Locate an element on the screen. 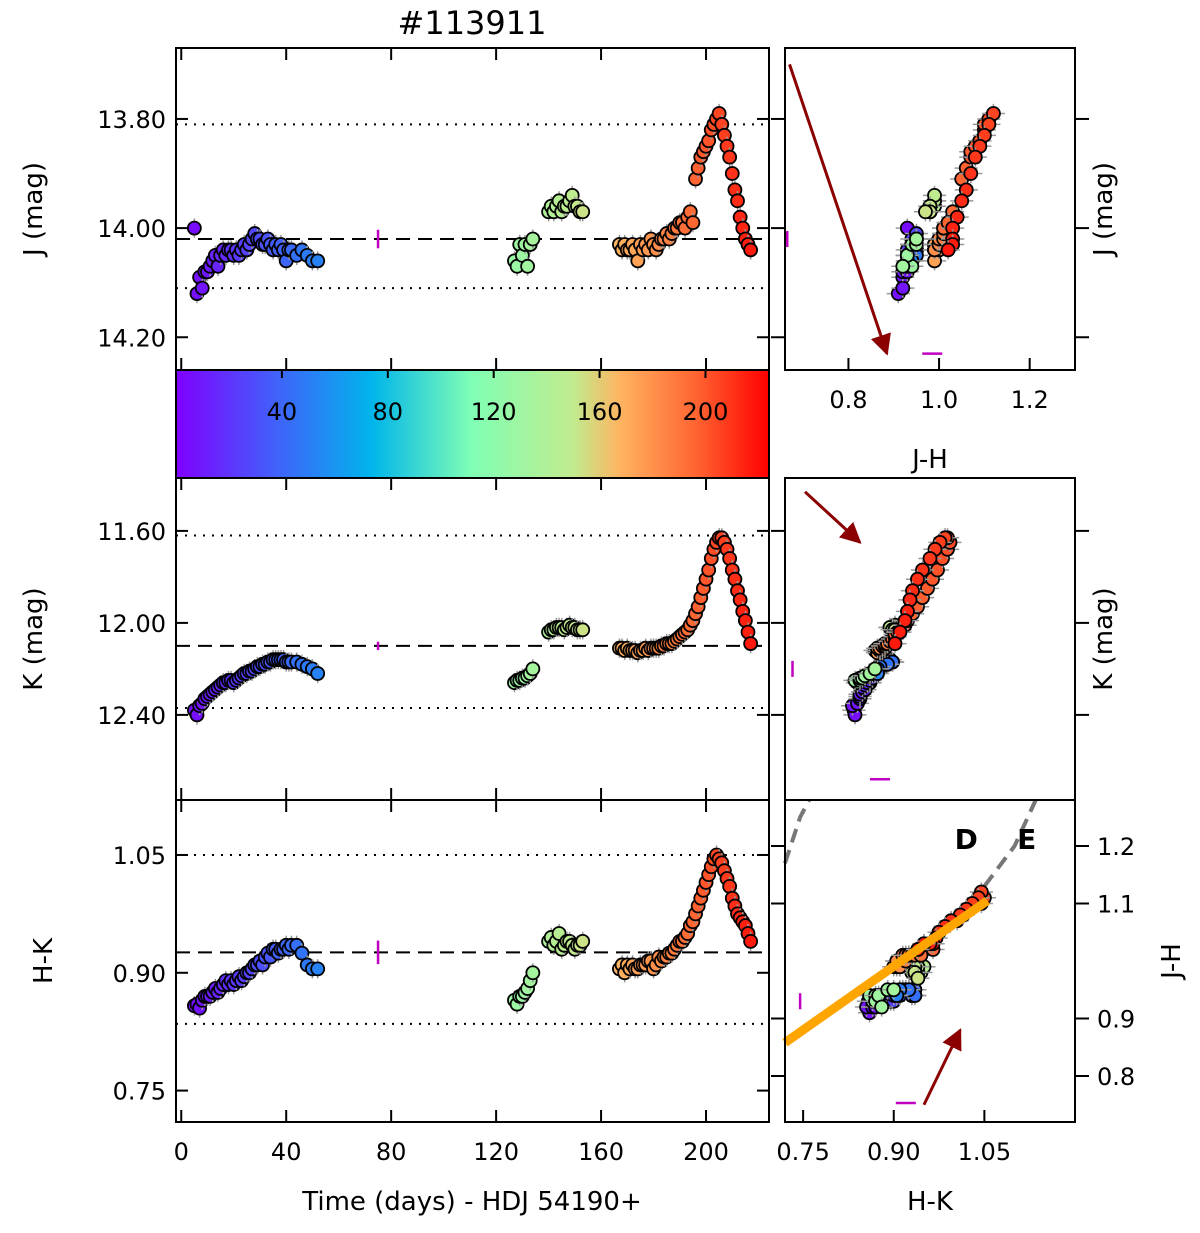 The image size is (1200, 1233). panel-ccd-frame is located at coordinates (930, 961).